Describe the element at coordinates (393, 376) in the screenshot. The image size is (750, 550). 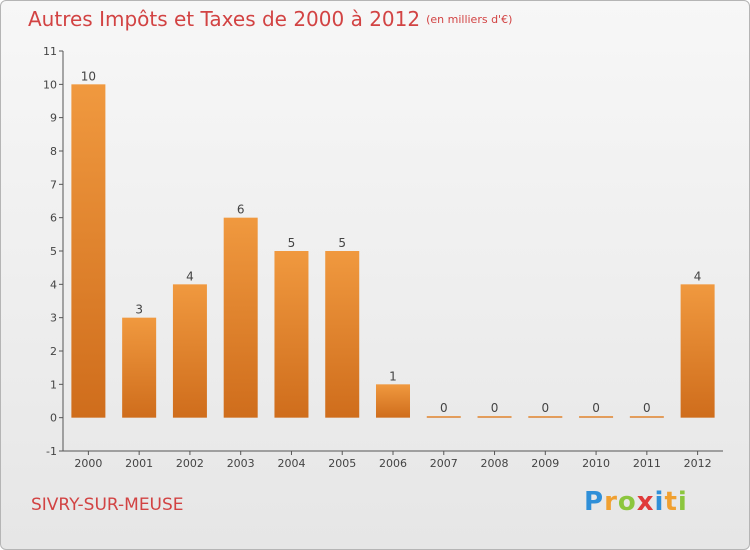
I see `data-label-2006: 1` at that location.